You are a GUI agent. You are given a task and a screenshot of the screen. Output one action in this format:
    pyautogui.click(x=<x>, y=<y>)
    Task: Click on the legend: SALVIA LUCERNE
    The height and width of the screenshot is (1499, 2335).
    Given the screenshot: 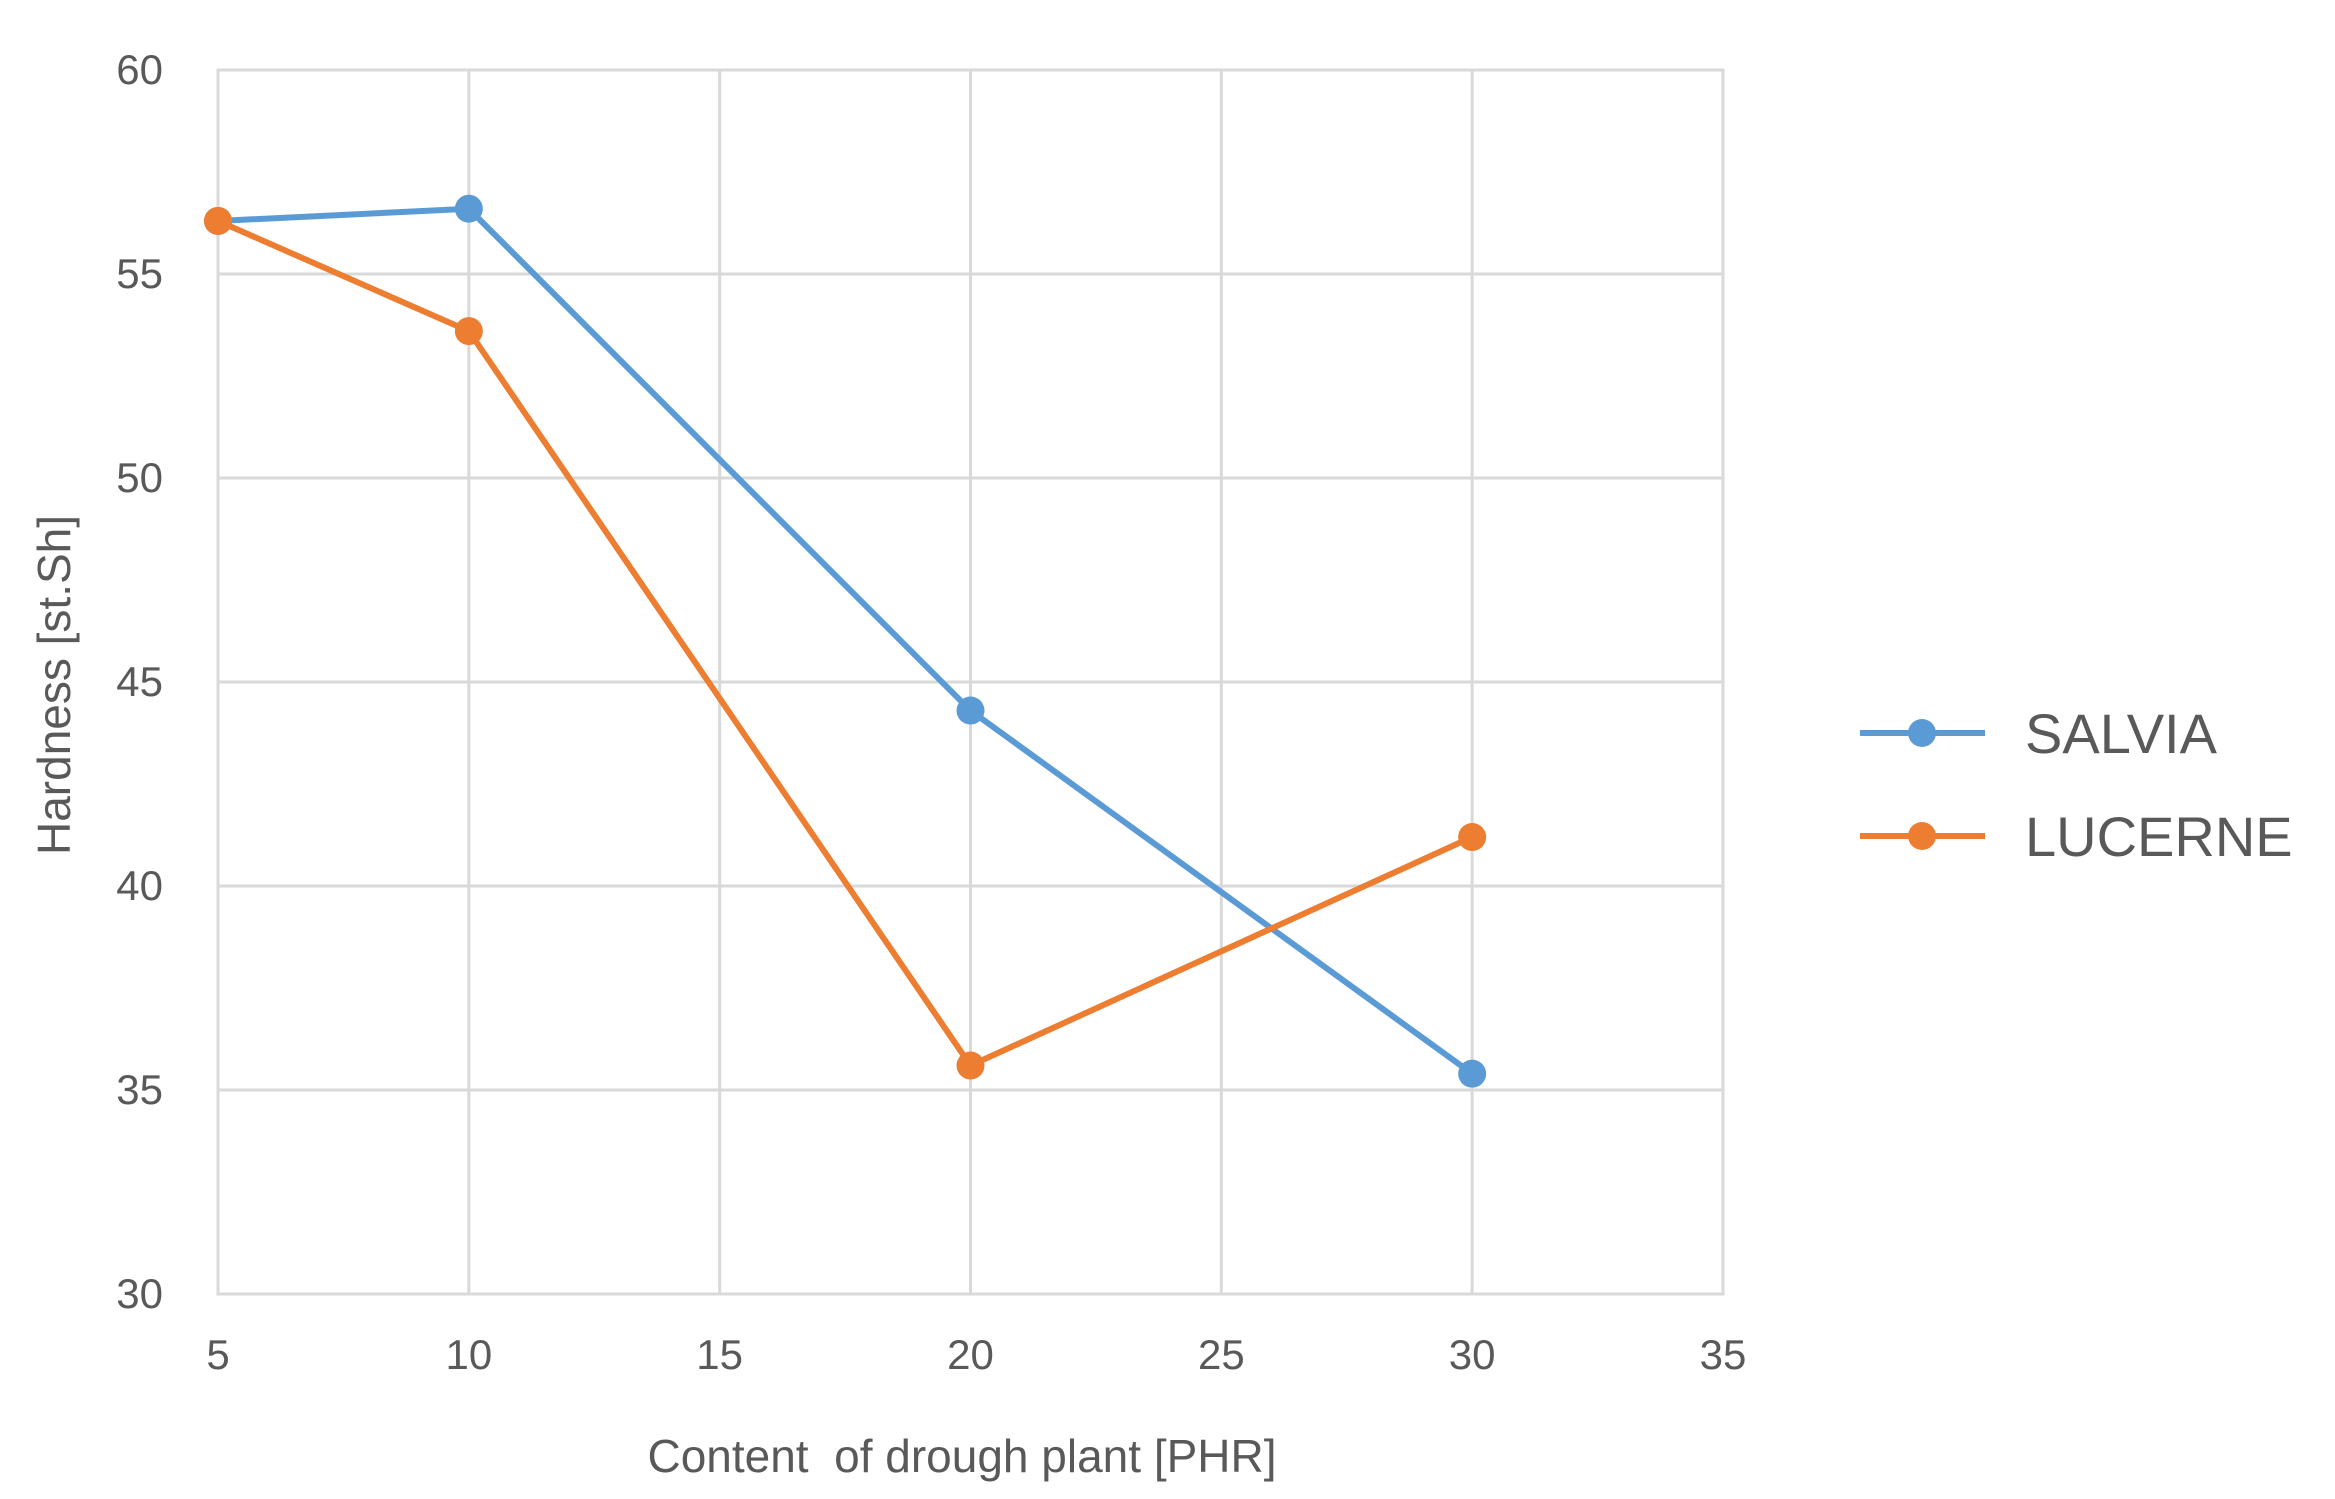 What is the action you would take?
    pyautogui.click(x=2076, y=785)
    